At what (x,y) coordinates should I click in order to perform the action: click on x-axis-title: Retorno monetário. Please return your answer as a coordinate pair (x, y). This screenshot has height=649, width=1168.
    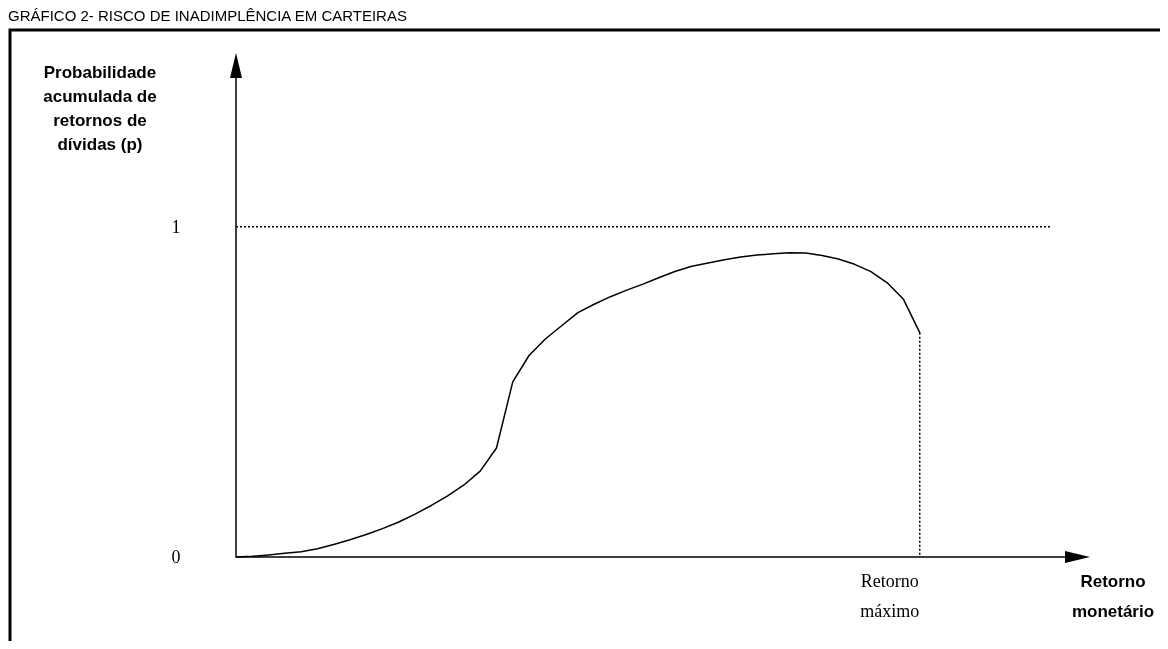
    Looking at the image, I should click on (1113, 596).